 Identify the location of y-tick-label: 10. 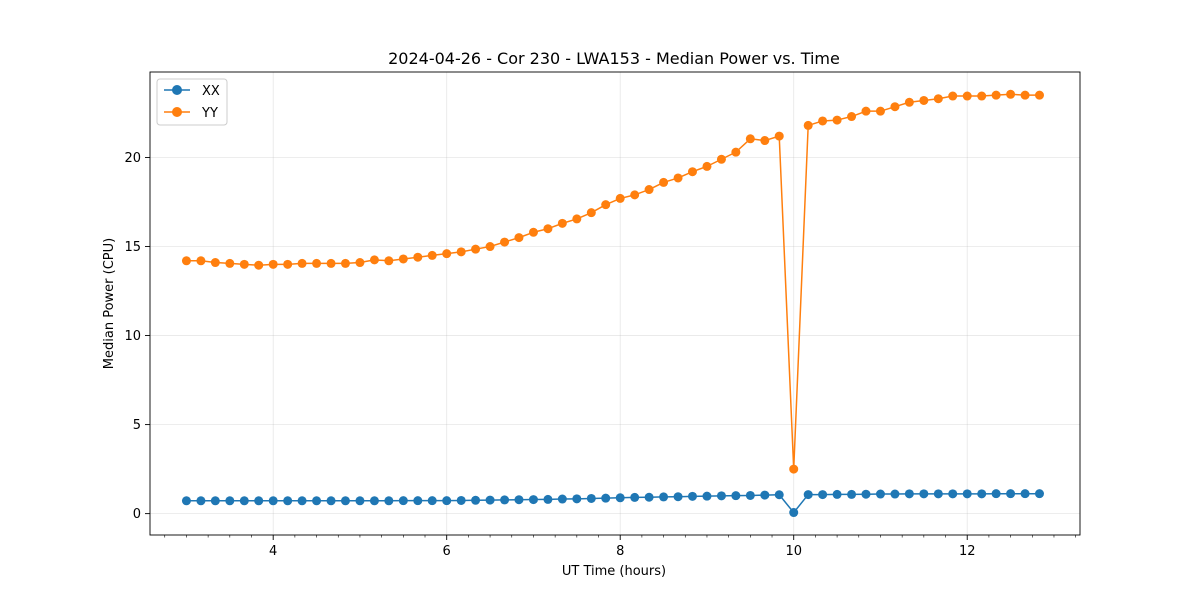
(132, 336).